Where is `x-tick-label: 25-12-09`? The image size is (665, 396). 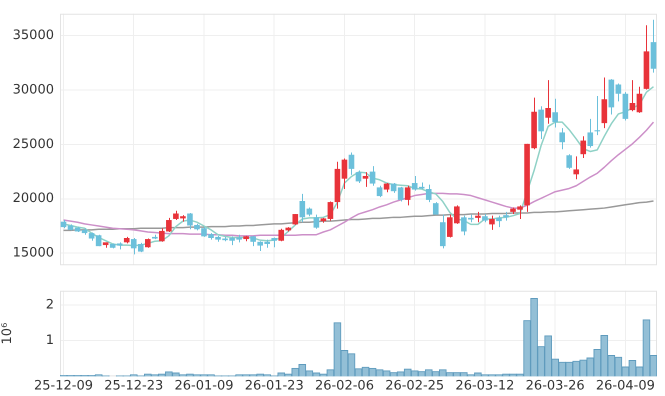 x-tick-label: 25-12-09 is located at coordinates (64, 386).